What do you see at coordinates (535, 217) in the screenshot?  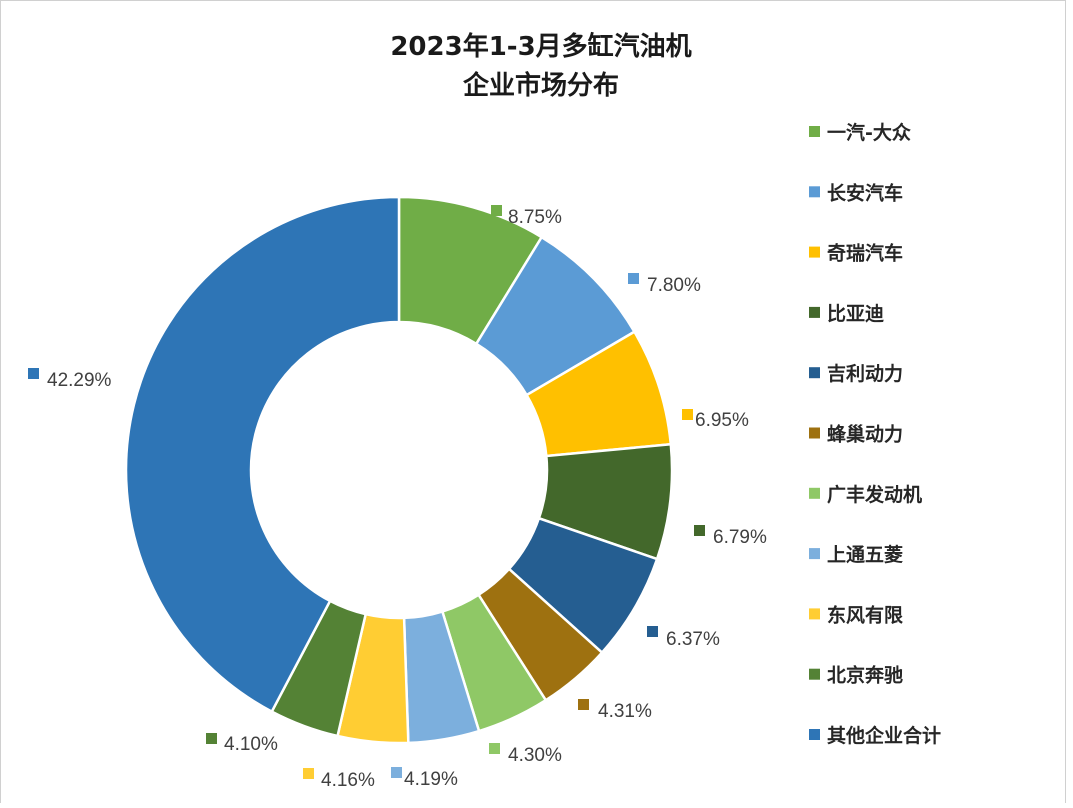 I see `data-label-text: 8.75%` at bounding box center [535, 217].